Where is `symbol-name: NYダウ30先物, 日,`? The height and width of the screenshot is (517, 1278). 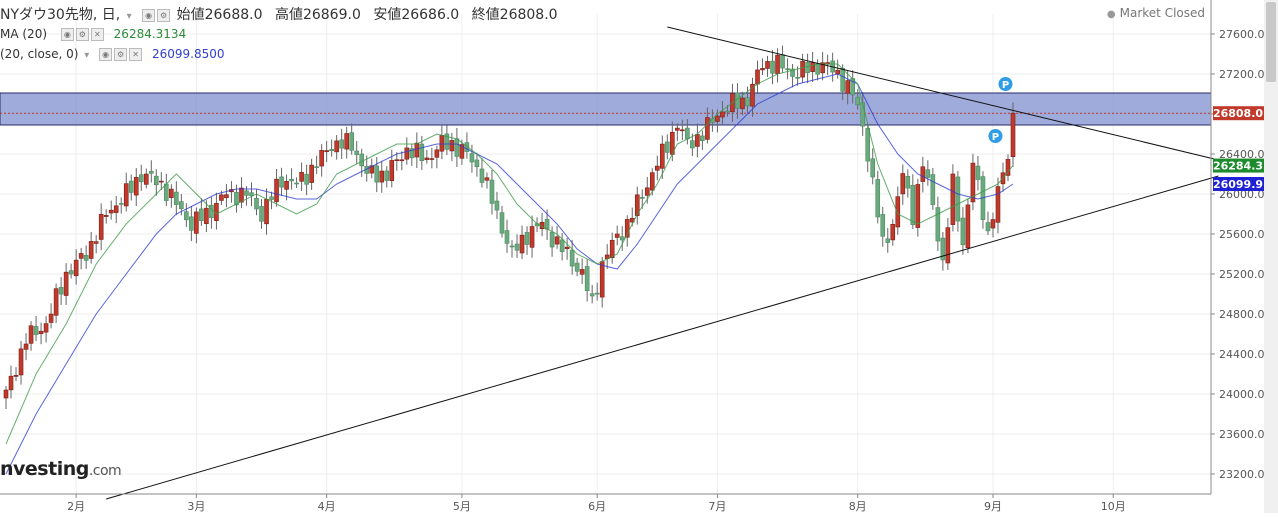 symbol-name: NYダウ30先物, 日, is located at coordinates (60, 15).